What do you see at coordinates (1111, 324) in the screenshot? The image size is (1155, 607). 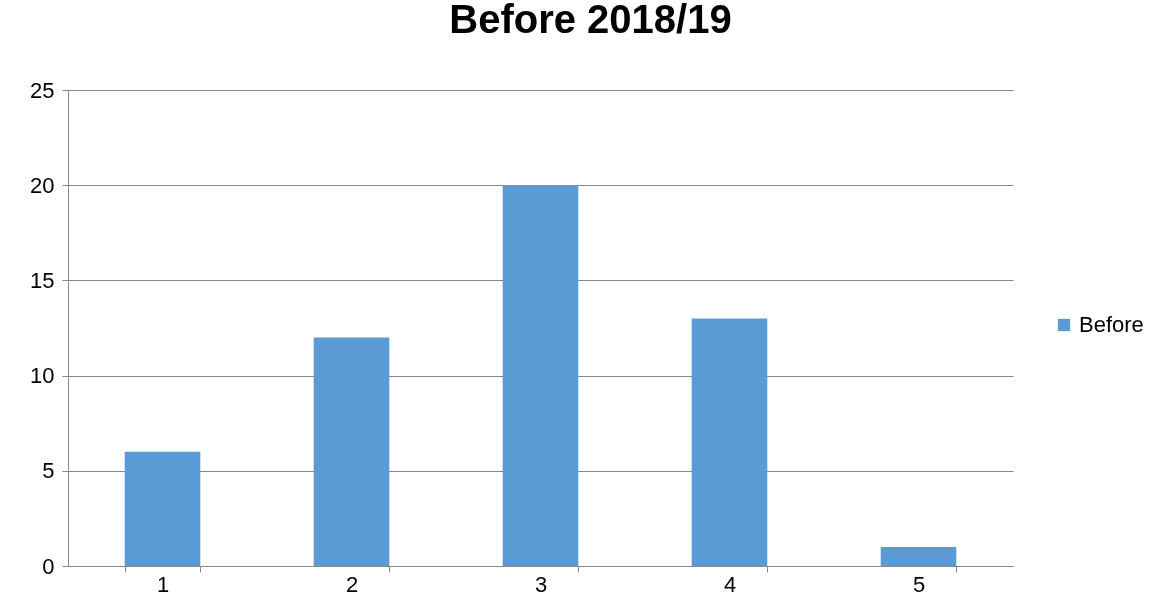 I see `legend-label: Before` at bounding box center [1111, 324].